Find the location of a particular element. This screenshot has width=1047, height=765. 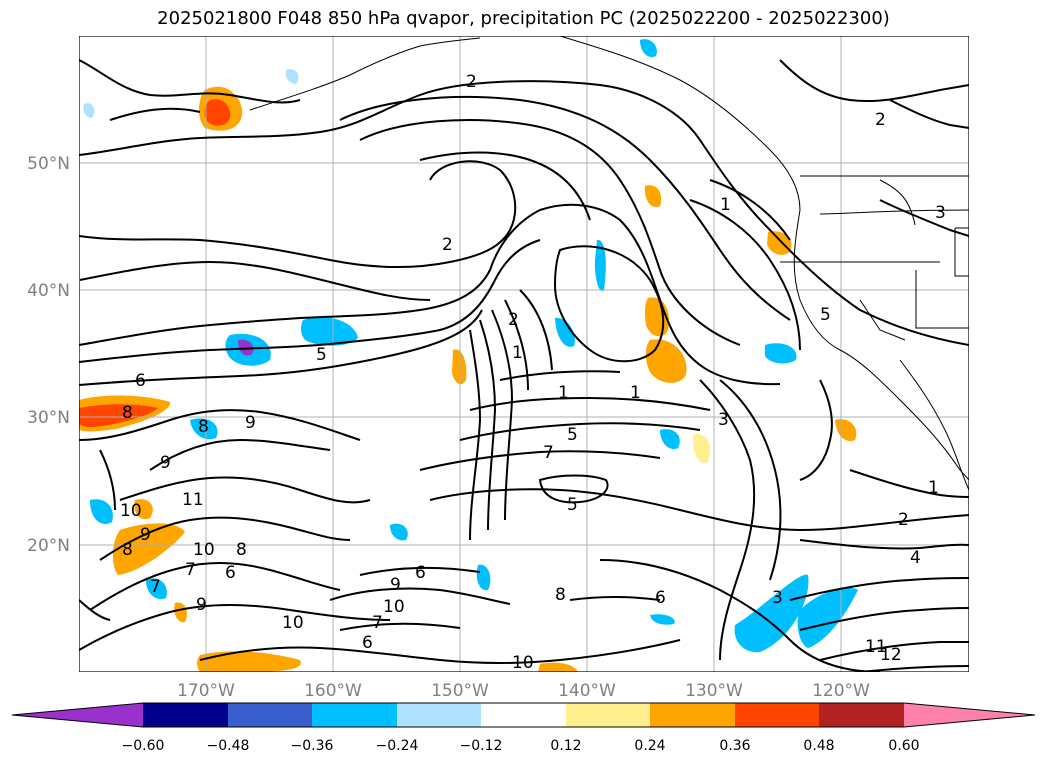

lon-label: 160°W is located at coordinates (333, 691).